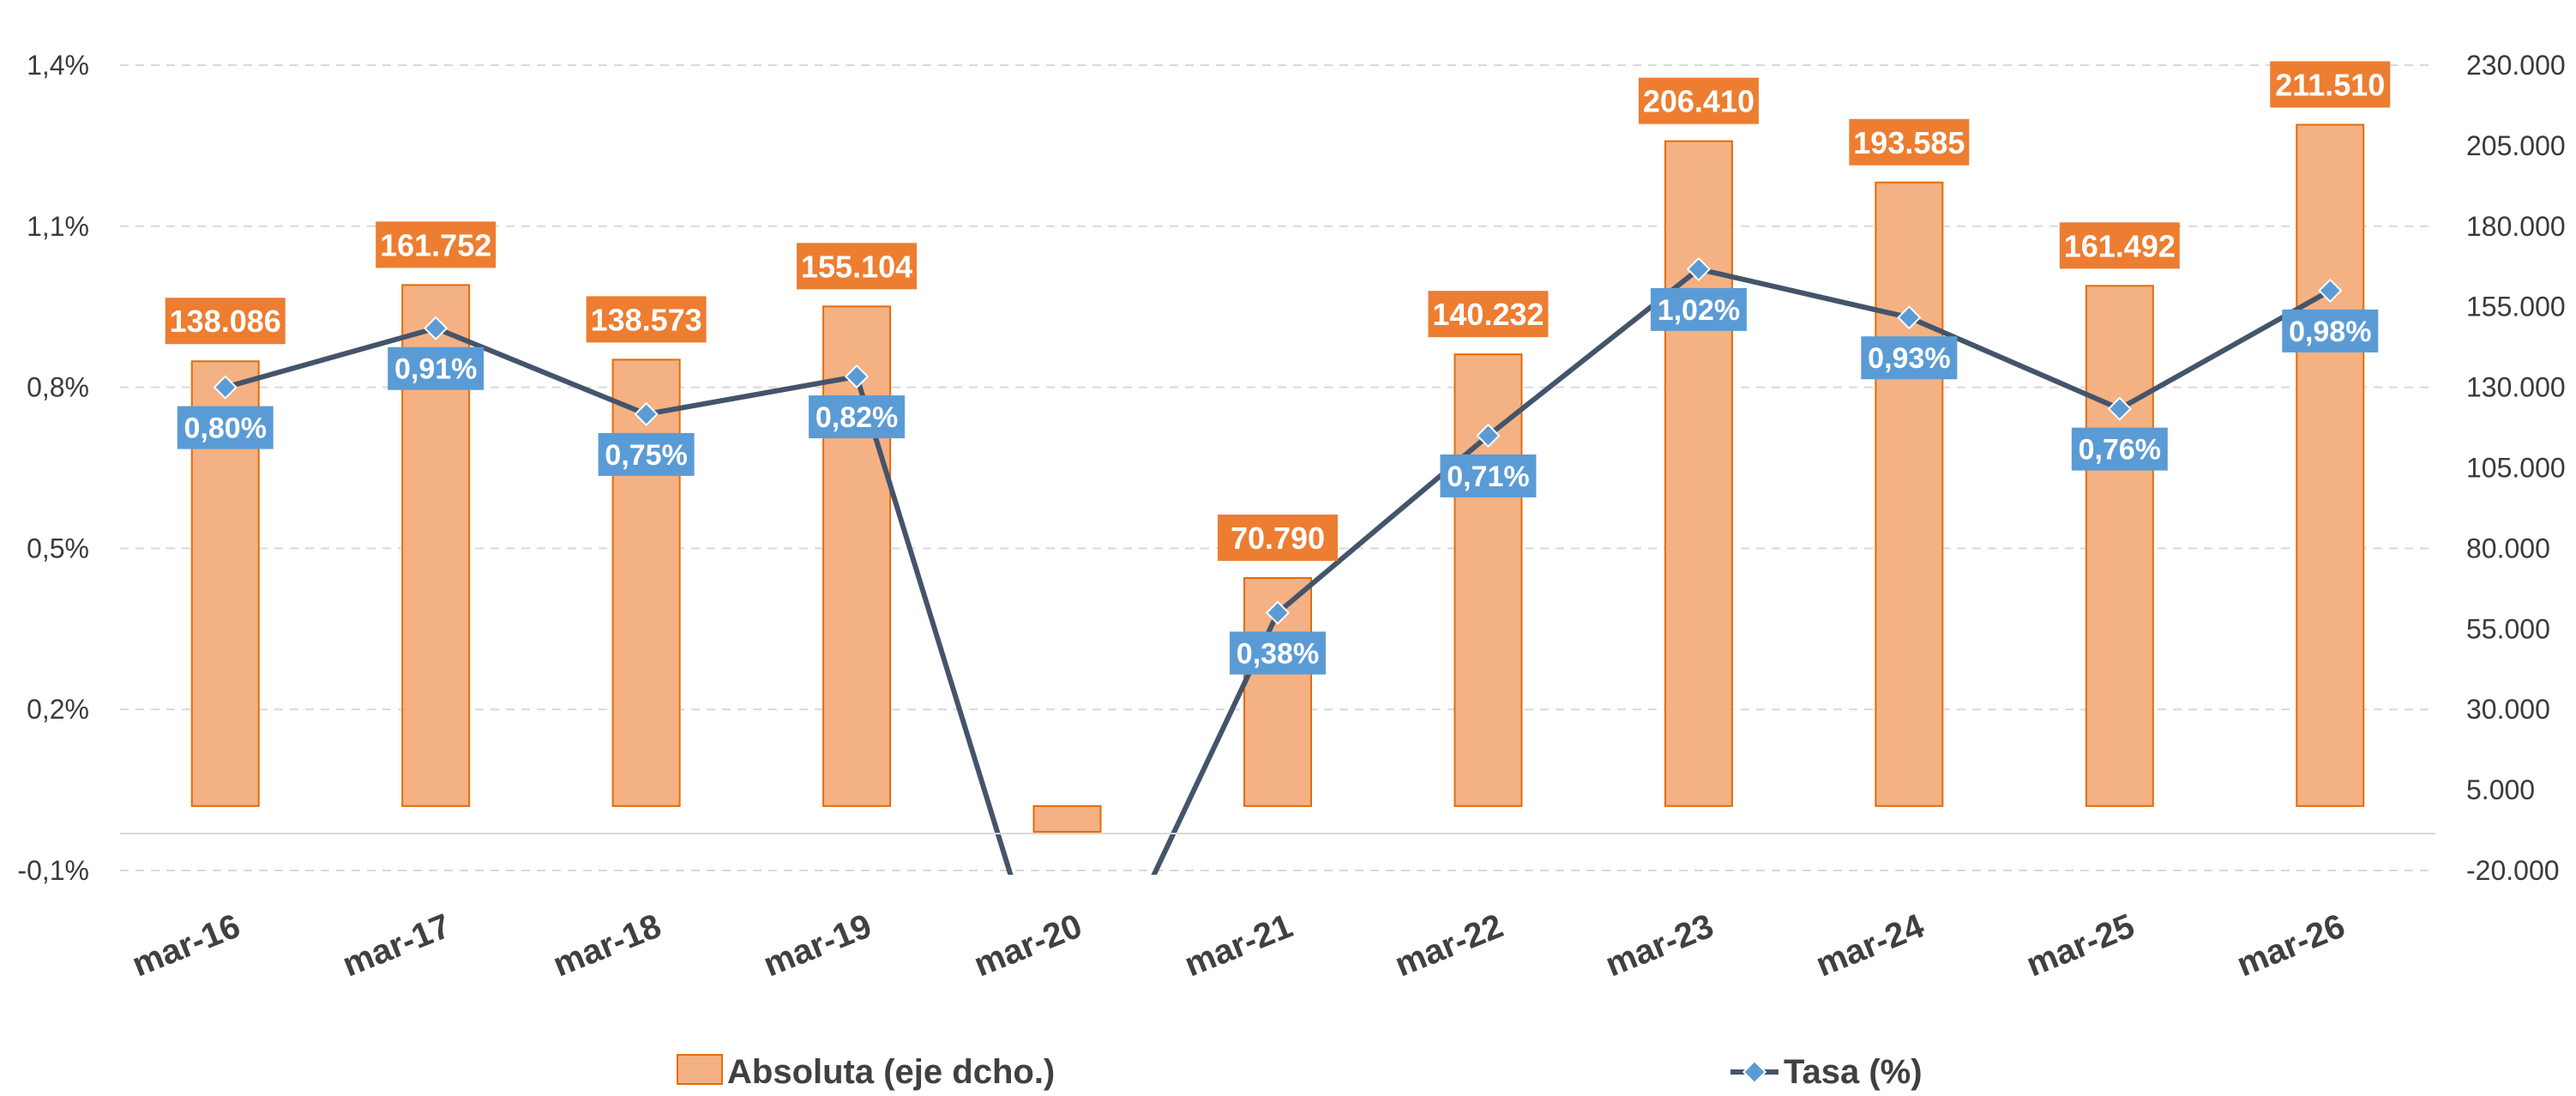 This screenshot has width=2576, height=1096. Describe the element at coordinates (2516, 145) in the screenshot. I see `right-axis-tick-label: 205.000` at that location.